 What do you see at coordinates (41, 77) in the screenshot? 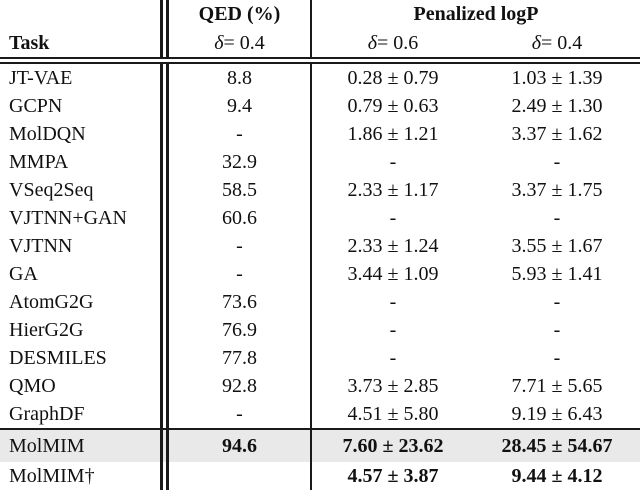
I see `task-cell: JT-VAE` at bounding box center [41, 77].